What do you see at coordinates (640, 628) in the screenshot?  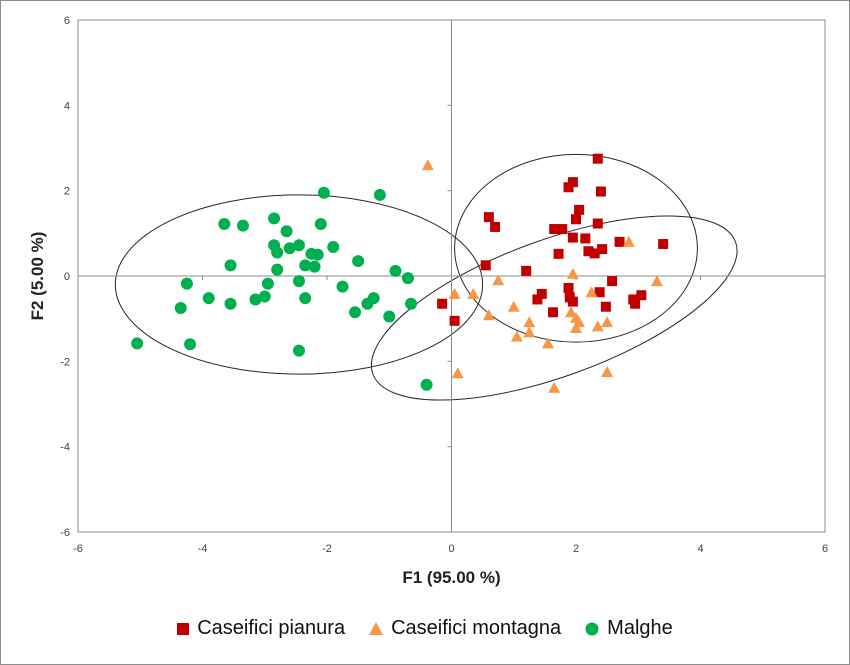 I see `legend-label: Malghe` at bounding box center [640, 628].